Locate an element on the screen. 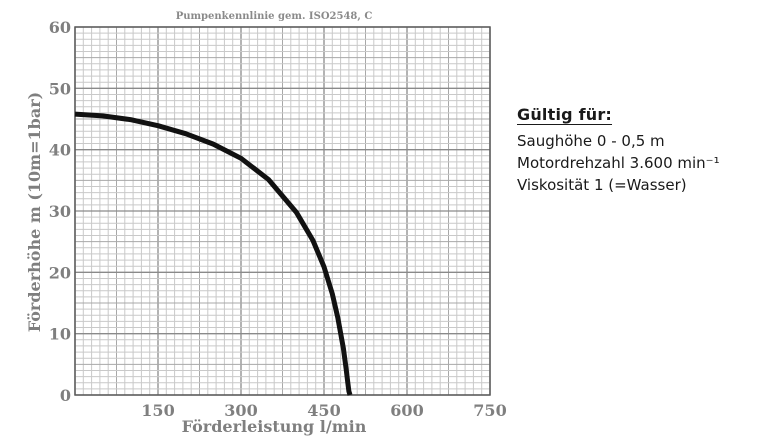  x-axis-label: Förderleistung l/min is located at coordinates (274, 426).